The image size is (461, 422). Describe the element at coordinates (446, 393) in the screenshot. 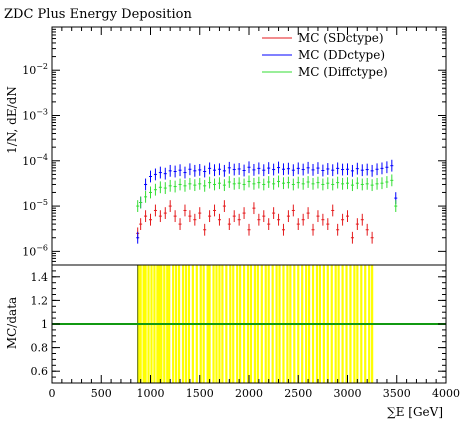

I see `x-tick-label: 4000` at that location.